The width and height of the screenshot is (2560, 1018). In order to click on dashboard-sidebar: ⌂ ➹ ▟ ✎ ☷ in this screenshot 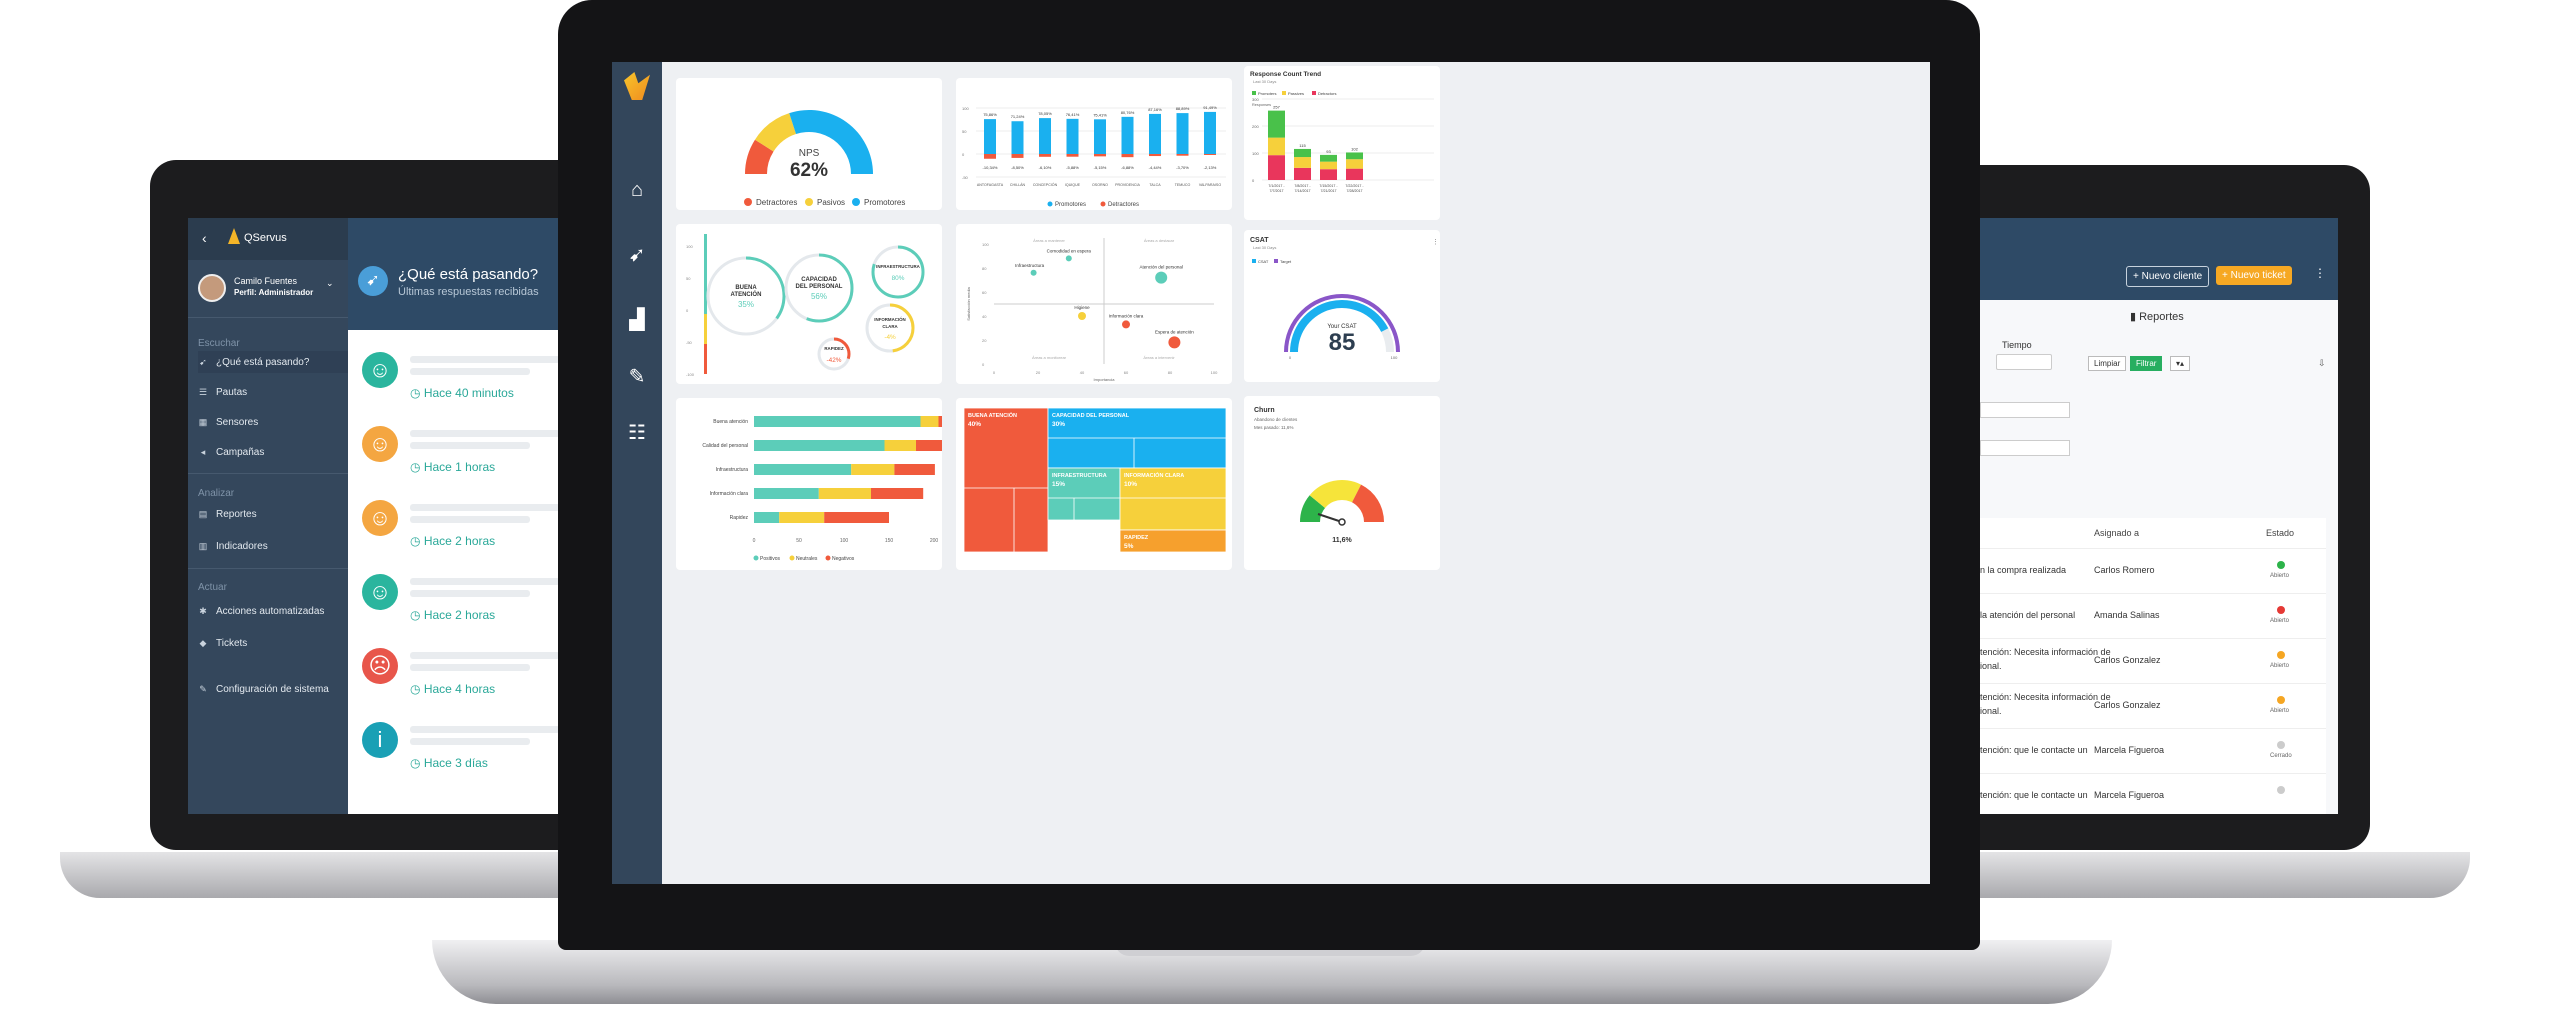, I will do `click(637, 473)`.